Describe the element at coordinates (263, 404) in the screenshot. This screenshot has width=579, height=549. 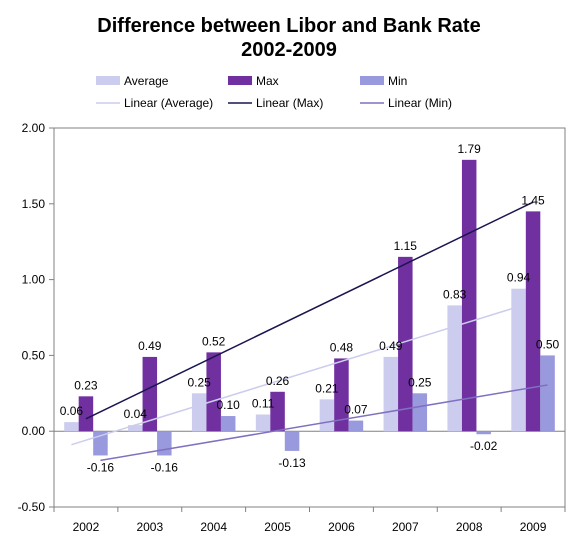
I see `data-label-average: 0.11` at that location.